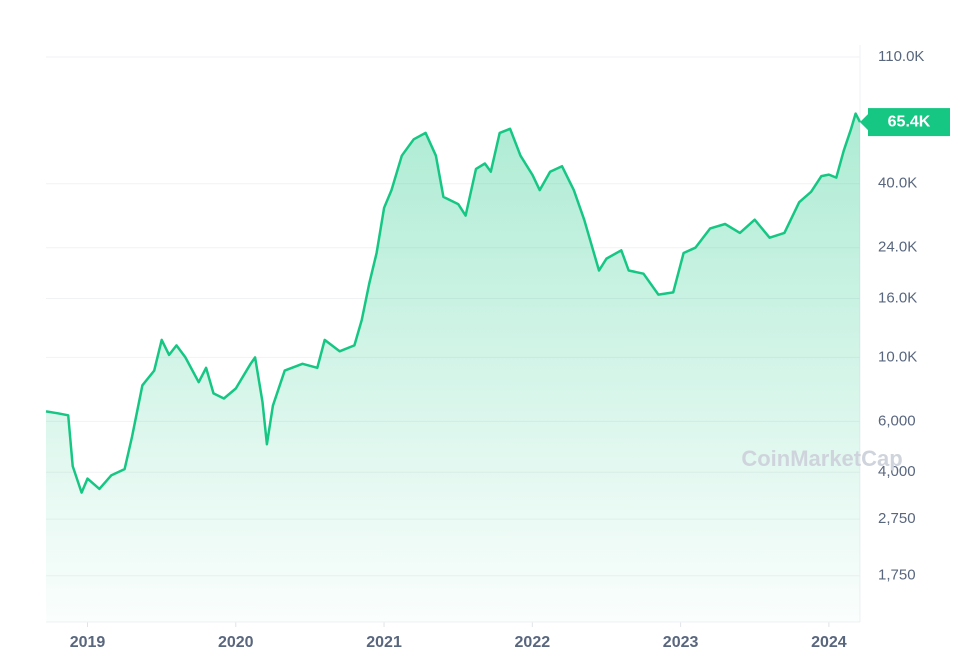 This screenshot has height=670, width=956. I want to click on y-tick-label: 24.0K, so click(897, 247).